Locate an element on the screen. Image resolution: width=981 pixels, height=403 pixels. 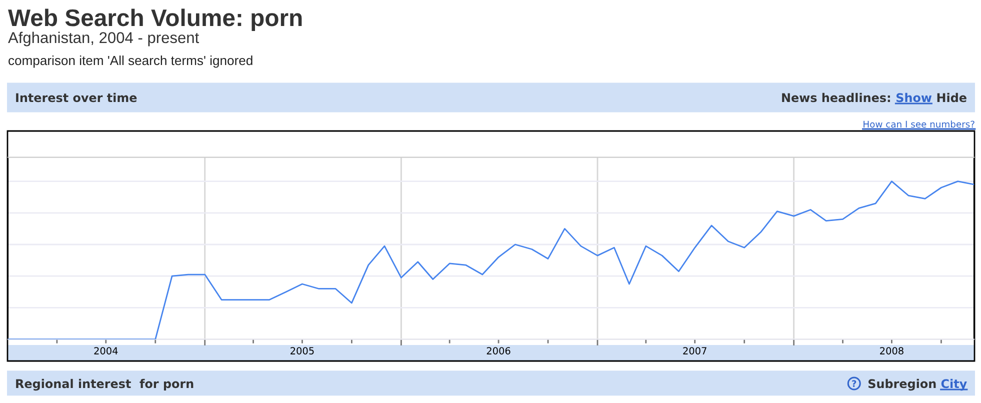
text: Subregion is located at coordinates (902, 384).